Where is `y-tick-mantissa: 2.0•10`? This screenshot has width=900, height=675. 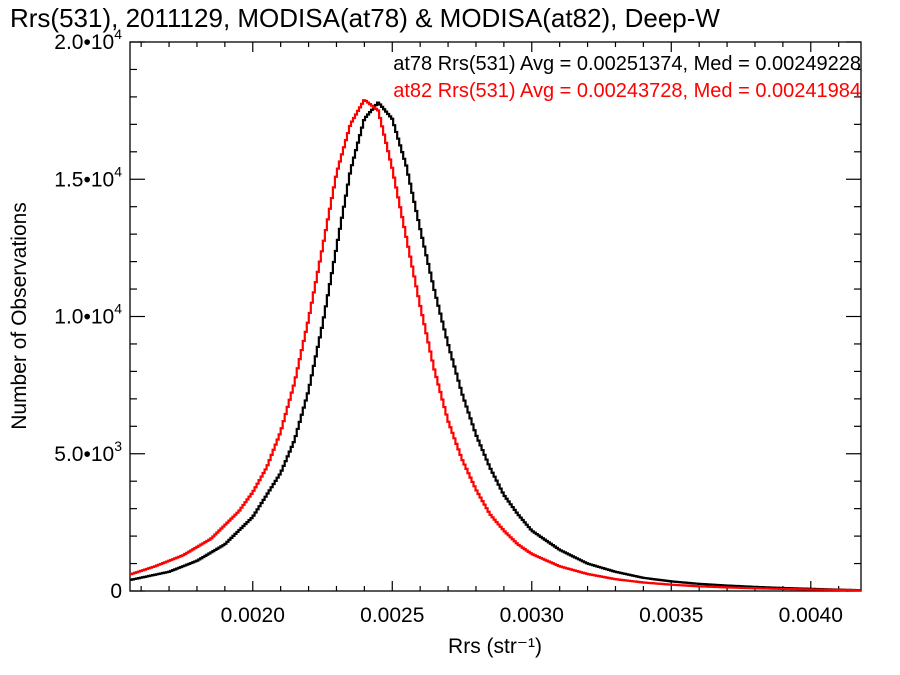 y-tick-mantissa: 2.0•10 is located at coordinates (84, 42).